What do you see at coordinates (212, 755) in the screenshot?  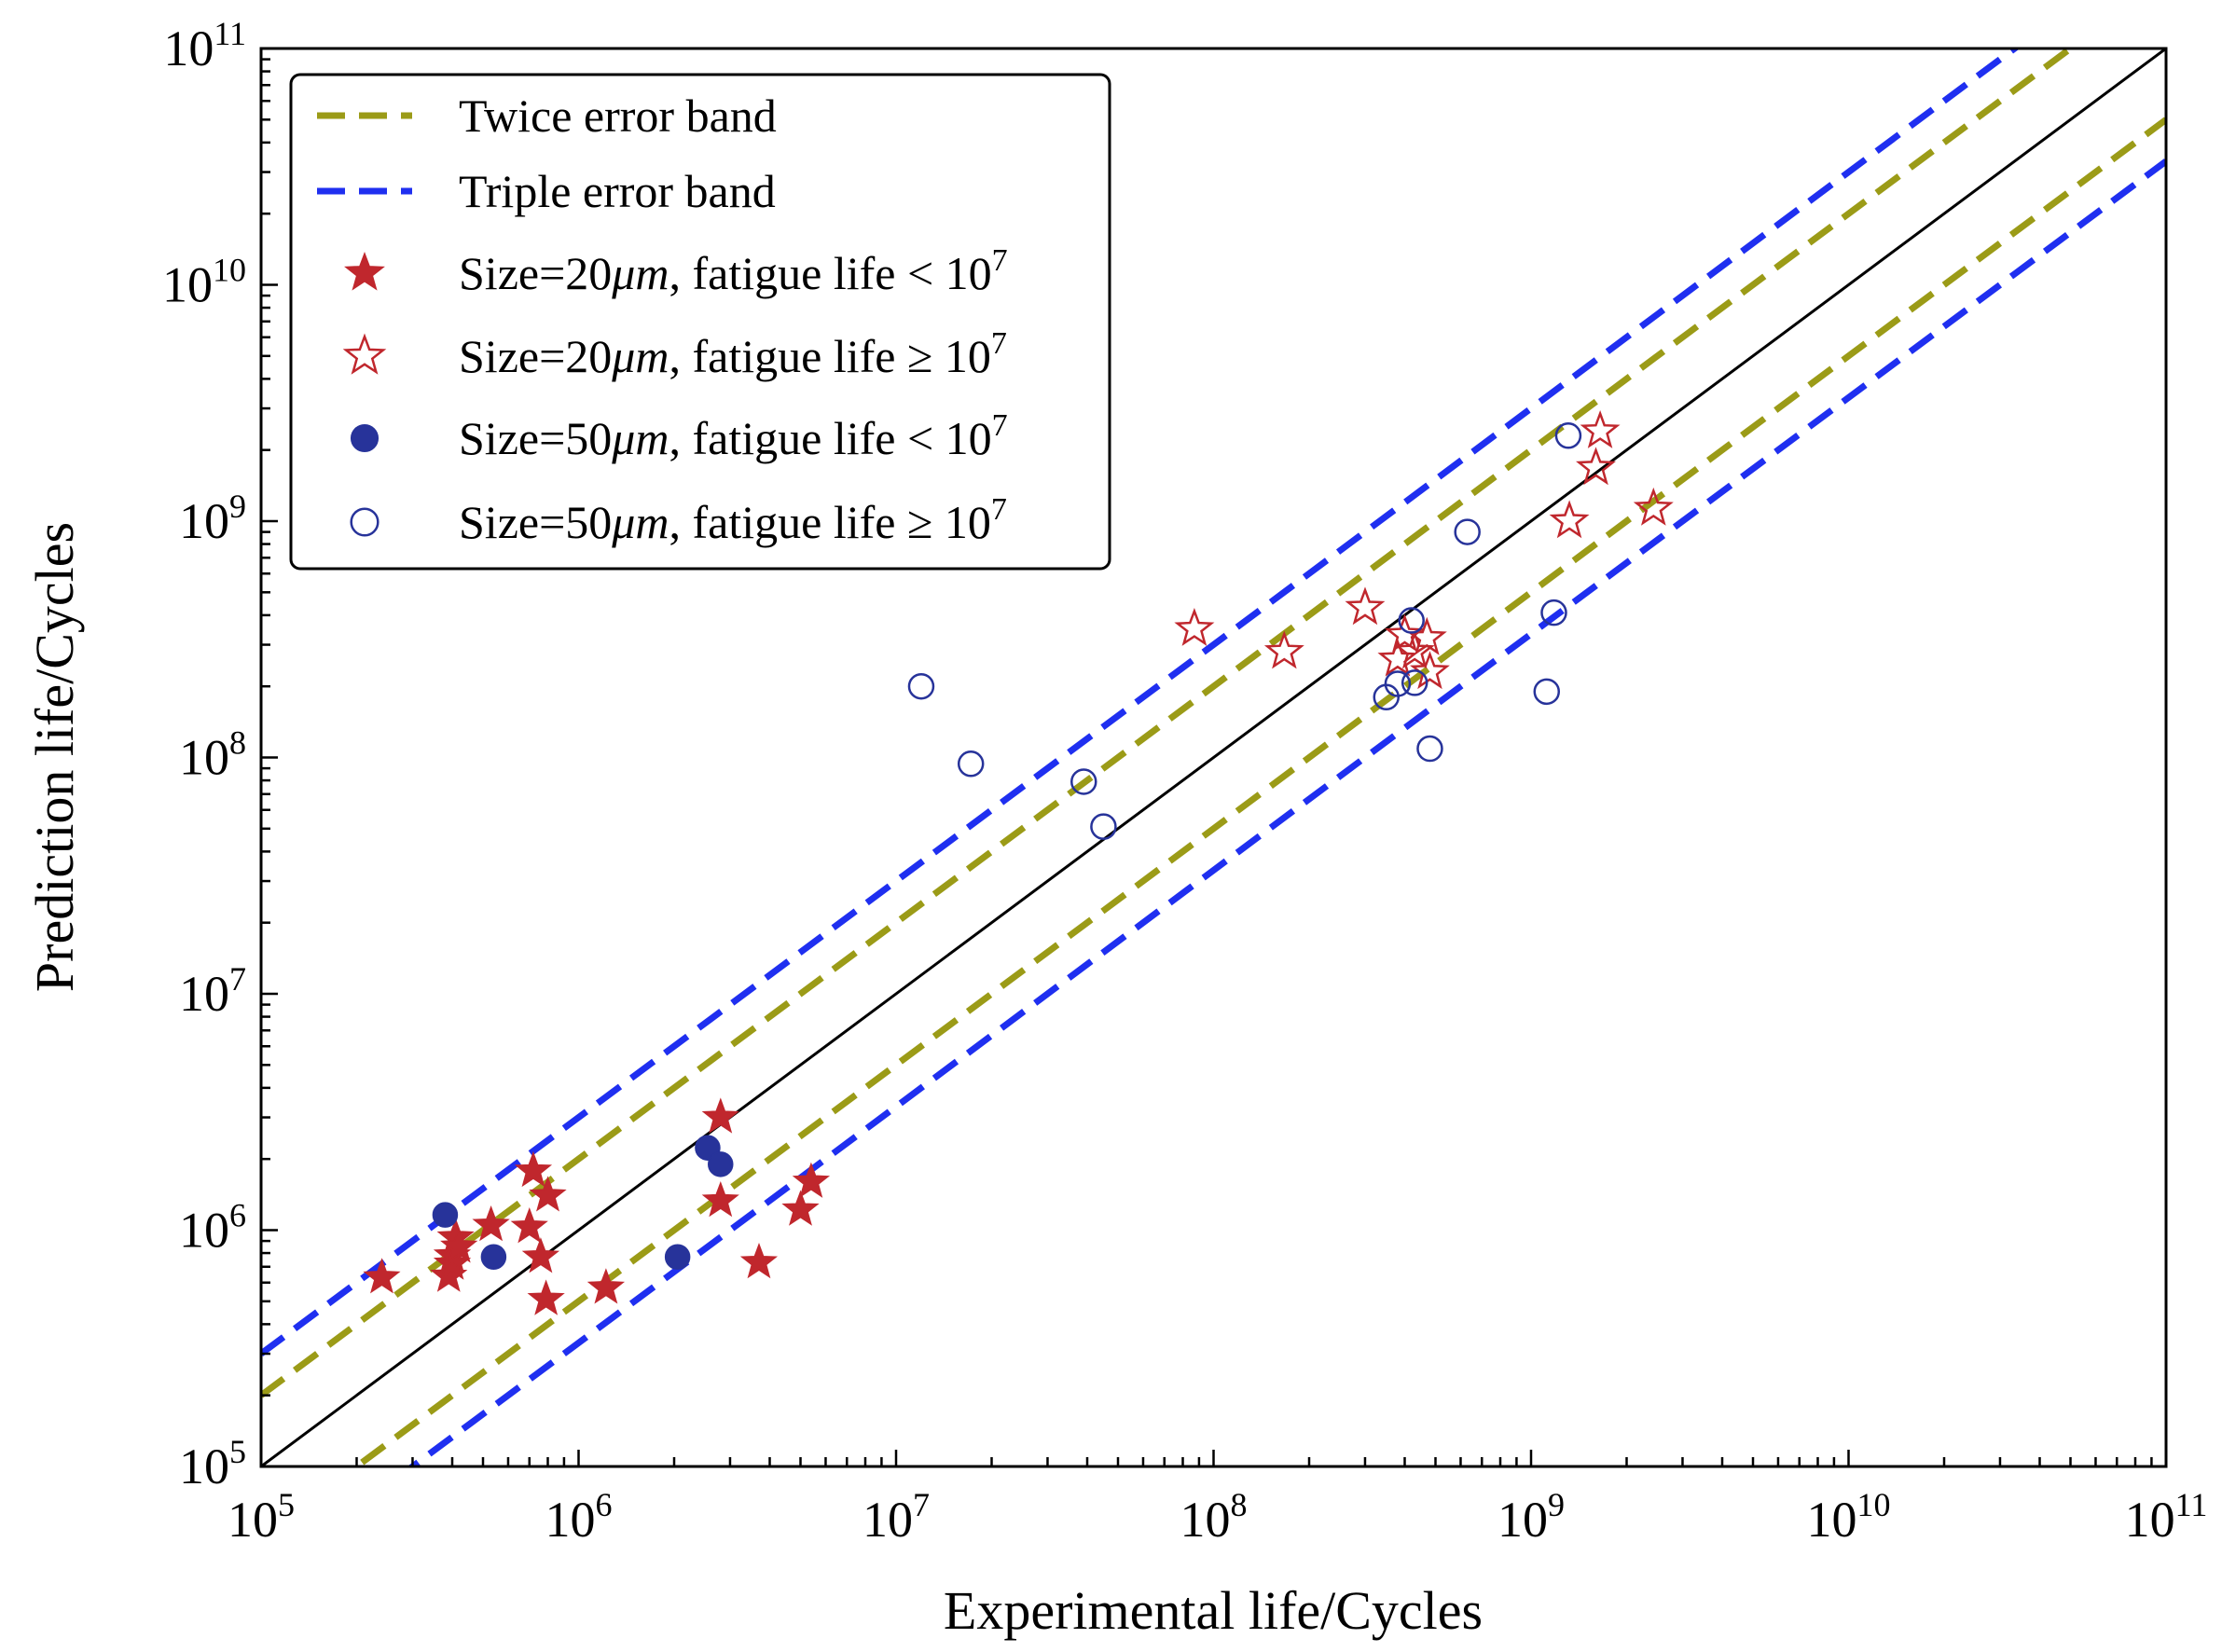 I see `y-tick-label: 10⁸` at bounding box center [212, 755].